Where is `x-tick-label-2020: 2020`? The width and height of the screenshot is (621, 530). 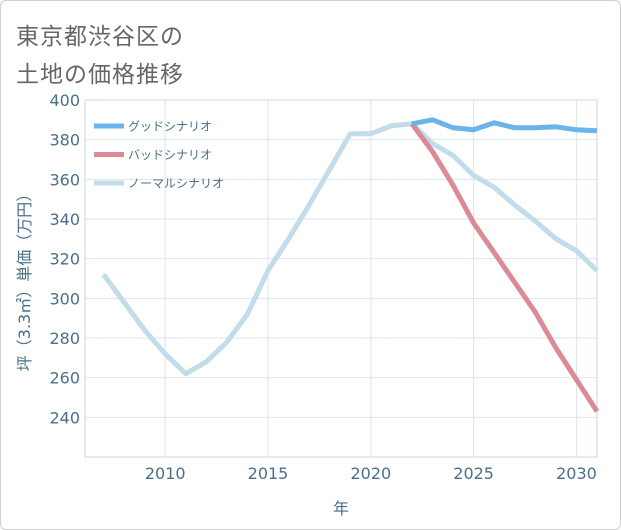
x-tick-label-2020: 2020 is located at coordinates (370, 473).